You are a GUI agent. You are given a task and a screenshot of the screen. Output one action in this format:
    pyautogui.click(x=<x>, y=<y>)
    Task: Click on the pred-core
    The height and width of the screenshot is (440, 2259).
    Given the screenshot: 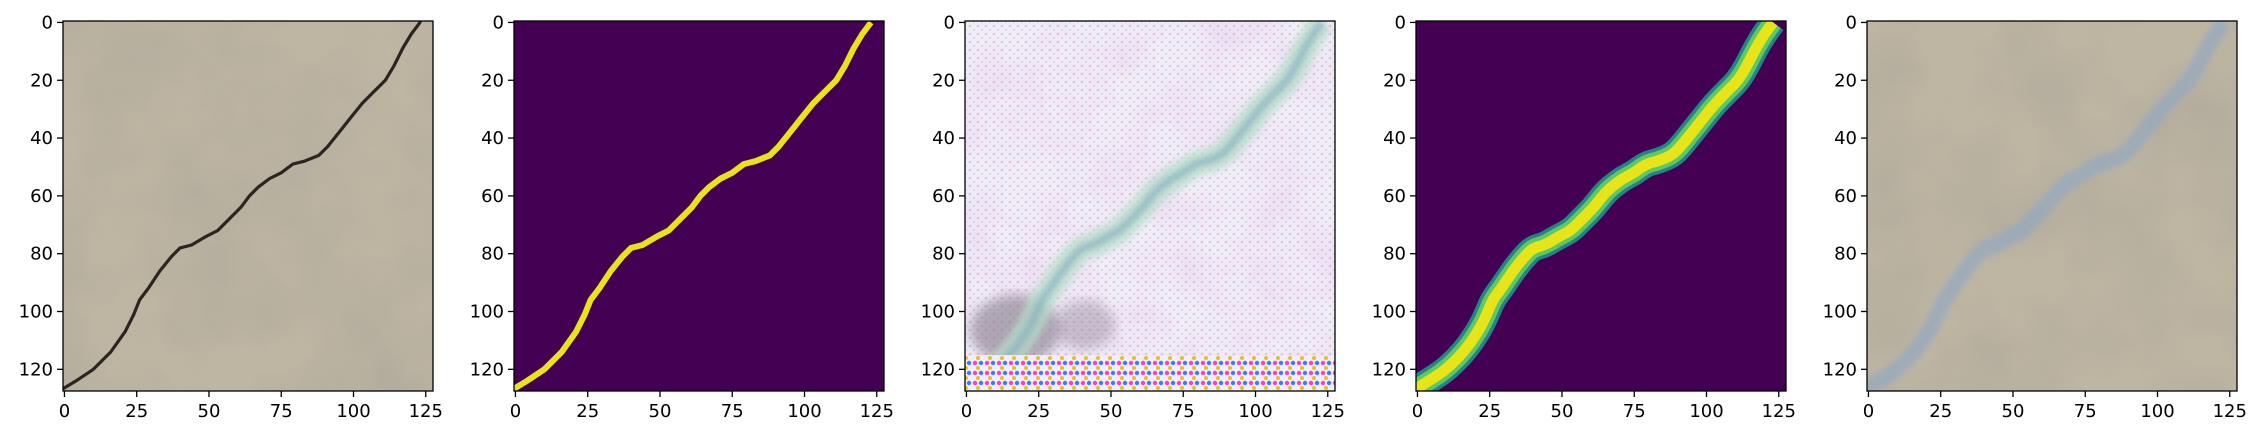 What is the action you would take?
    pyautogui.click(x=1597, y=206)
    